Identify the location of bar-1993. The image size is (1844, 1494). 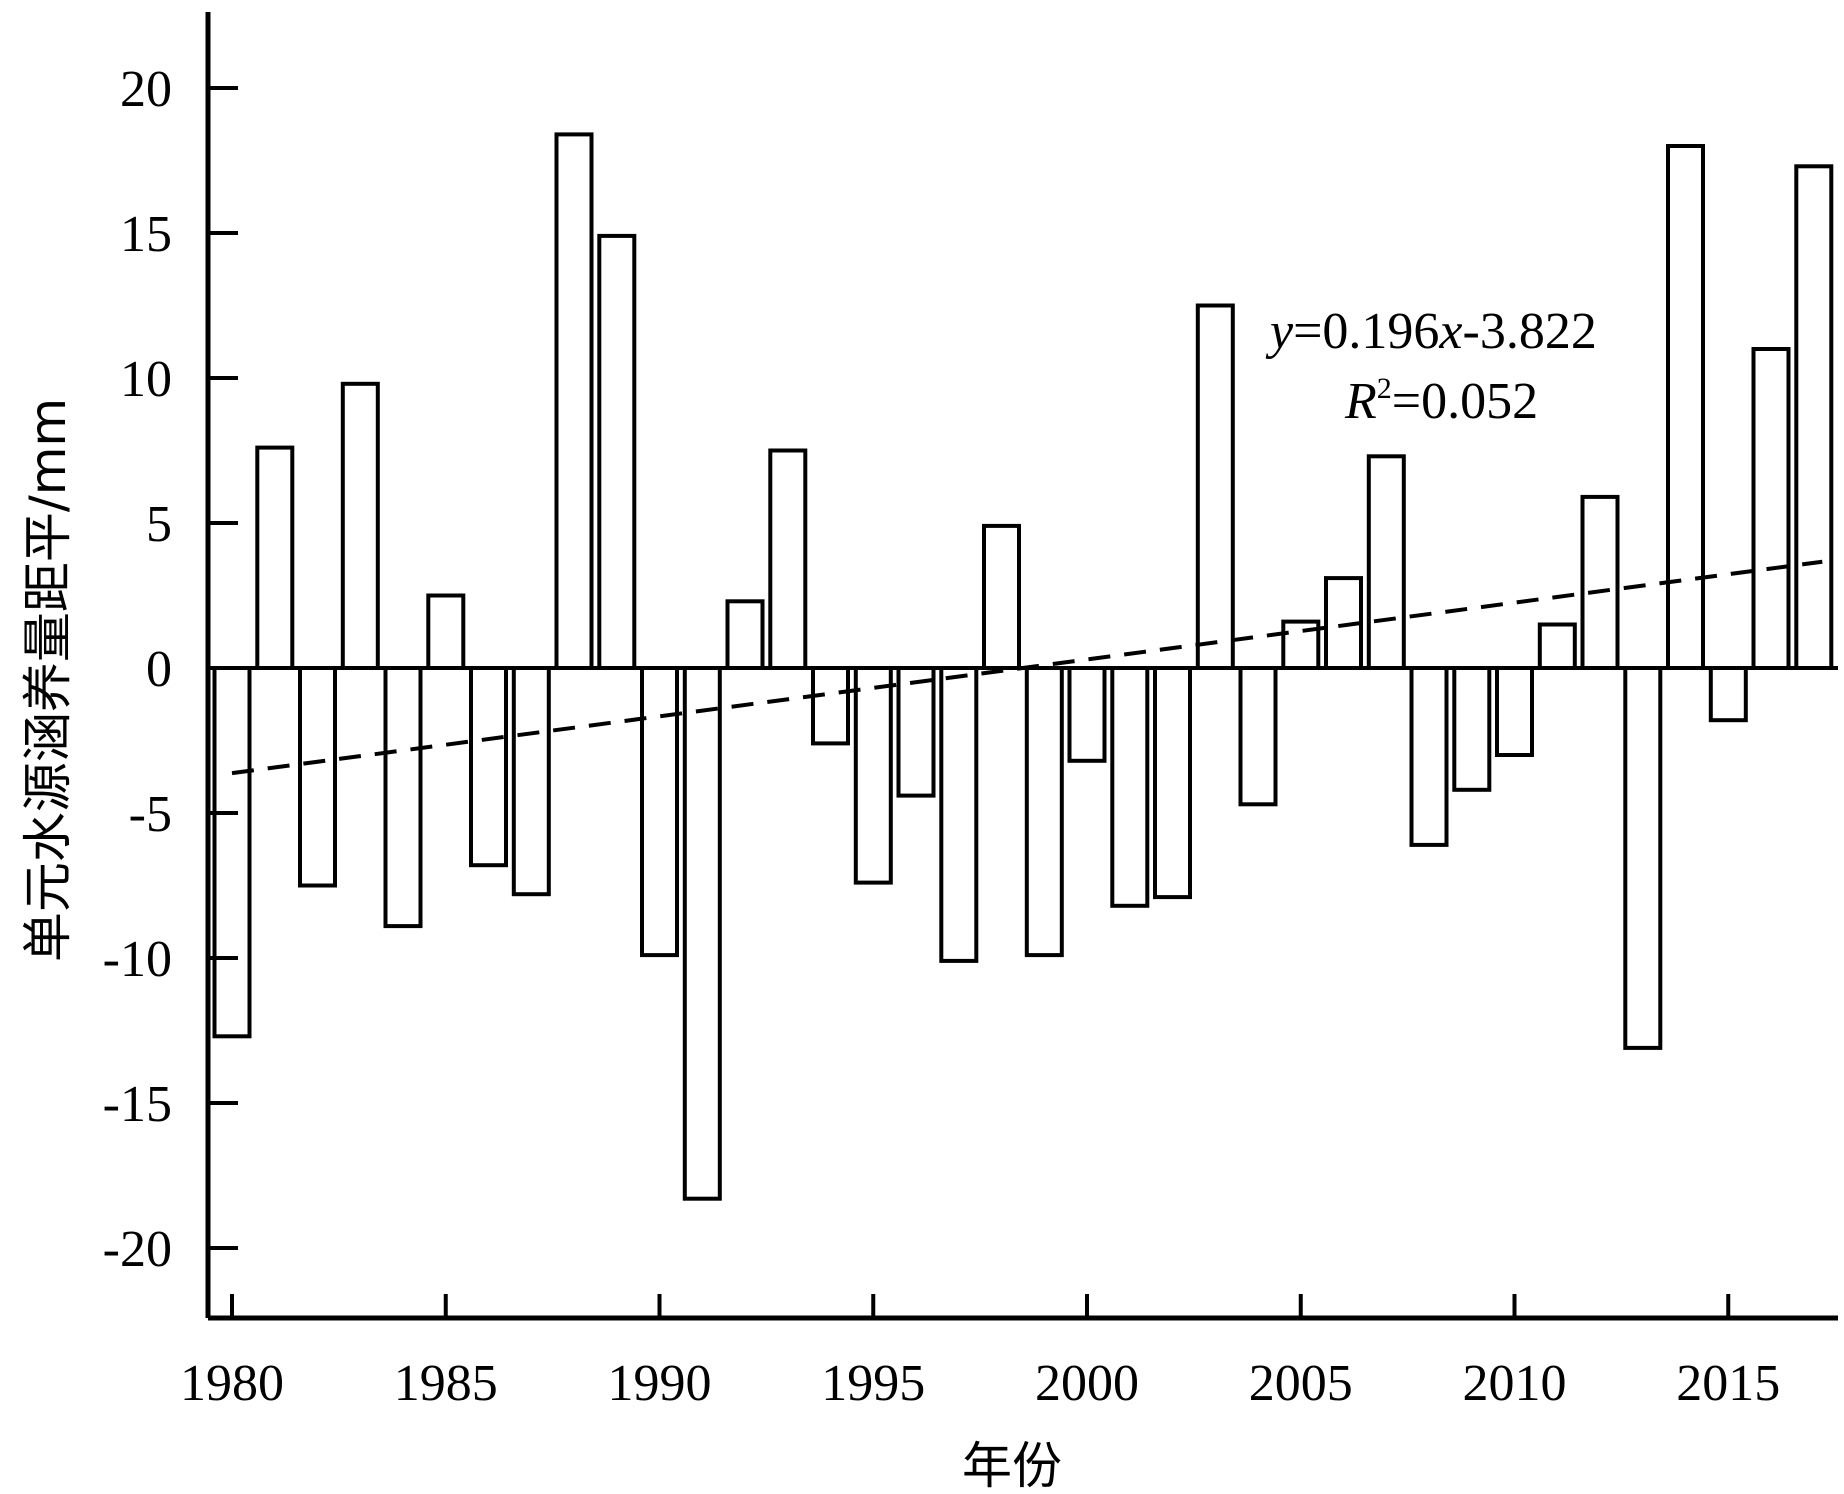
(788, 559).